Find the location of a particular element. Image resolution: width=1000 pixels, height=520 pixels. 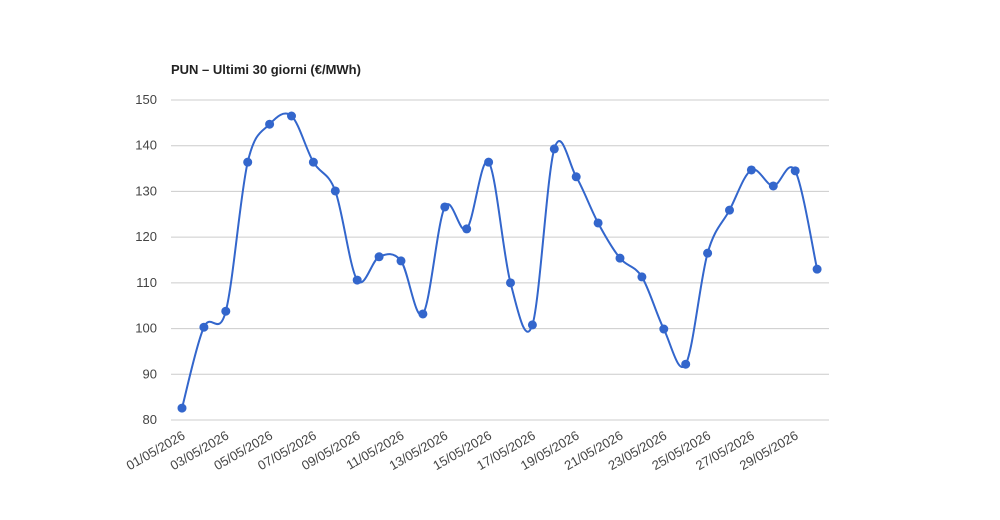

y-tick-label: 120 is located at coordinates (146, 236).